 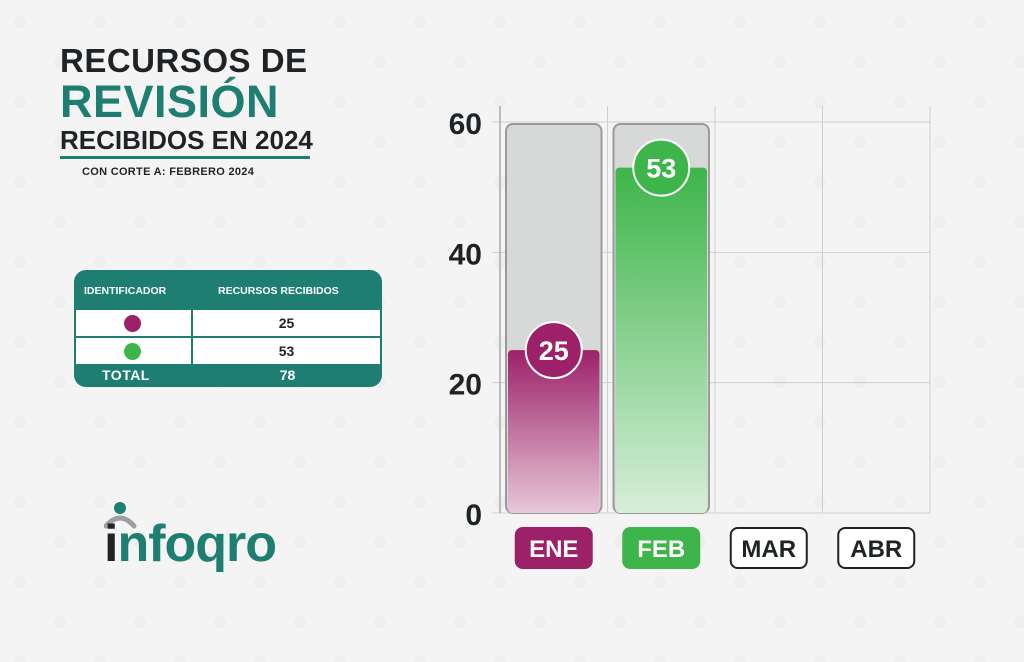 I want to click on identifier-dot-magenta, so click(x=132, y=323).